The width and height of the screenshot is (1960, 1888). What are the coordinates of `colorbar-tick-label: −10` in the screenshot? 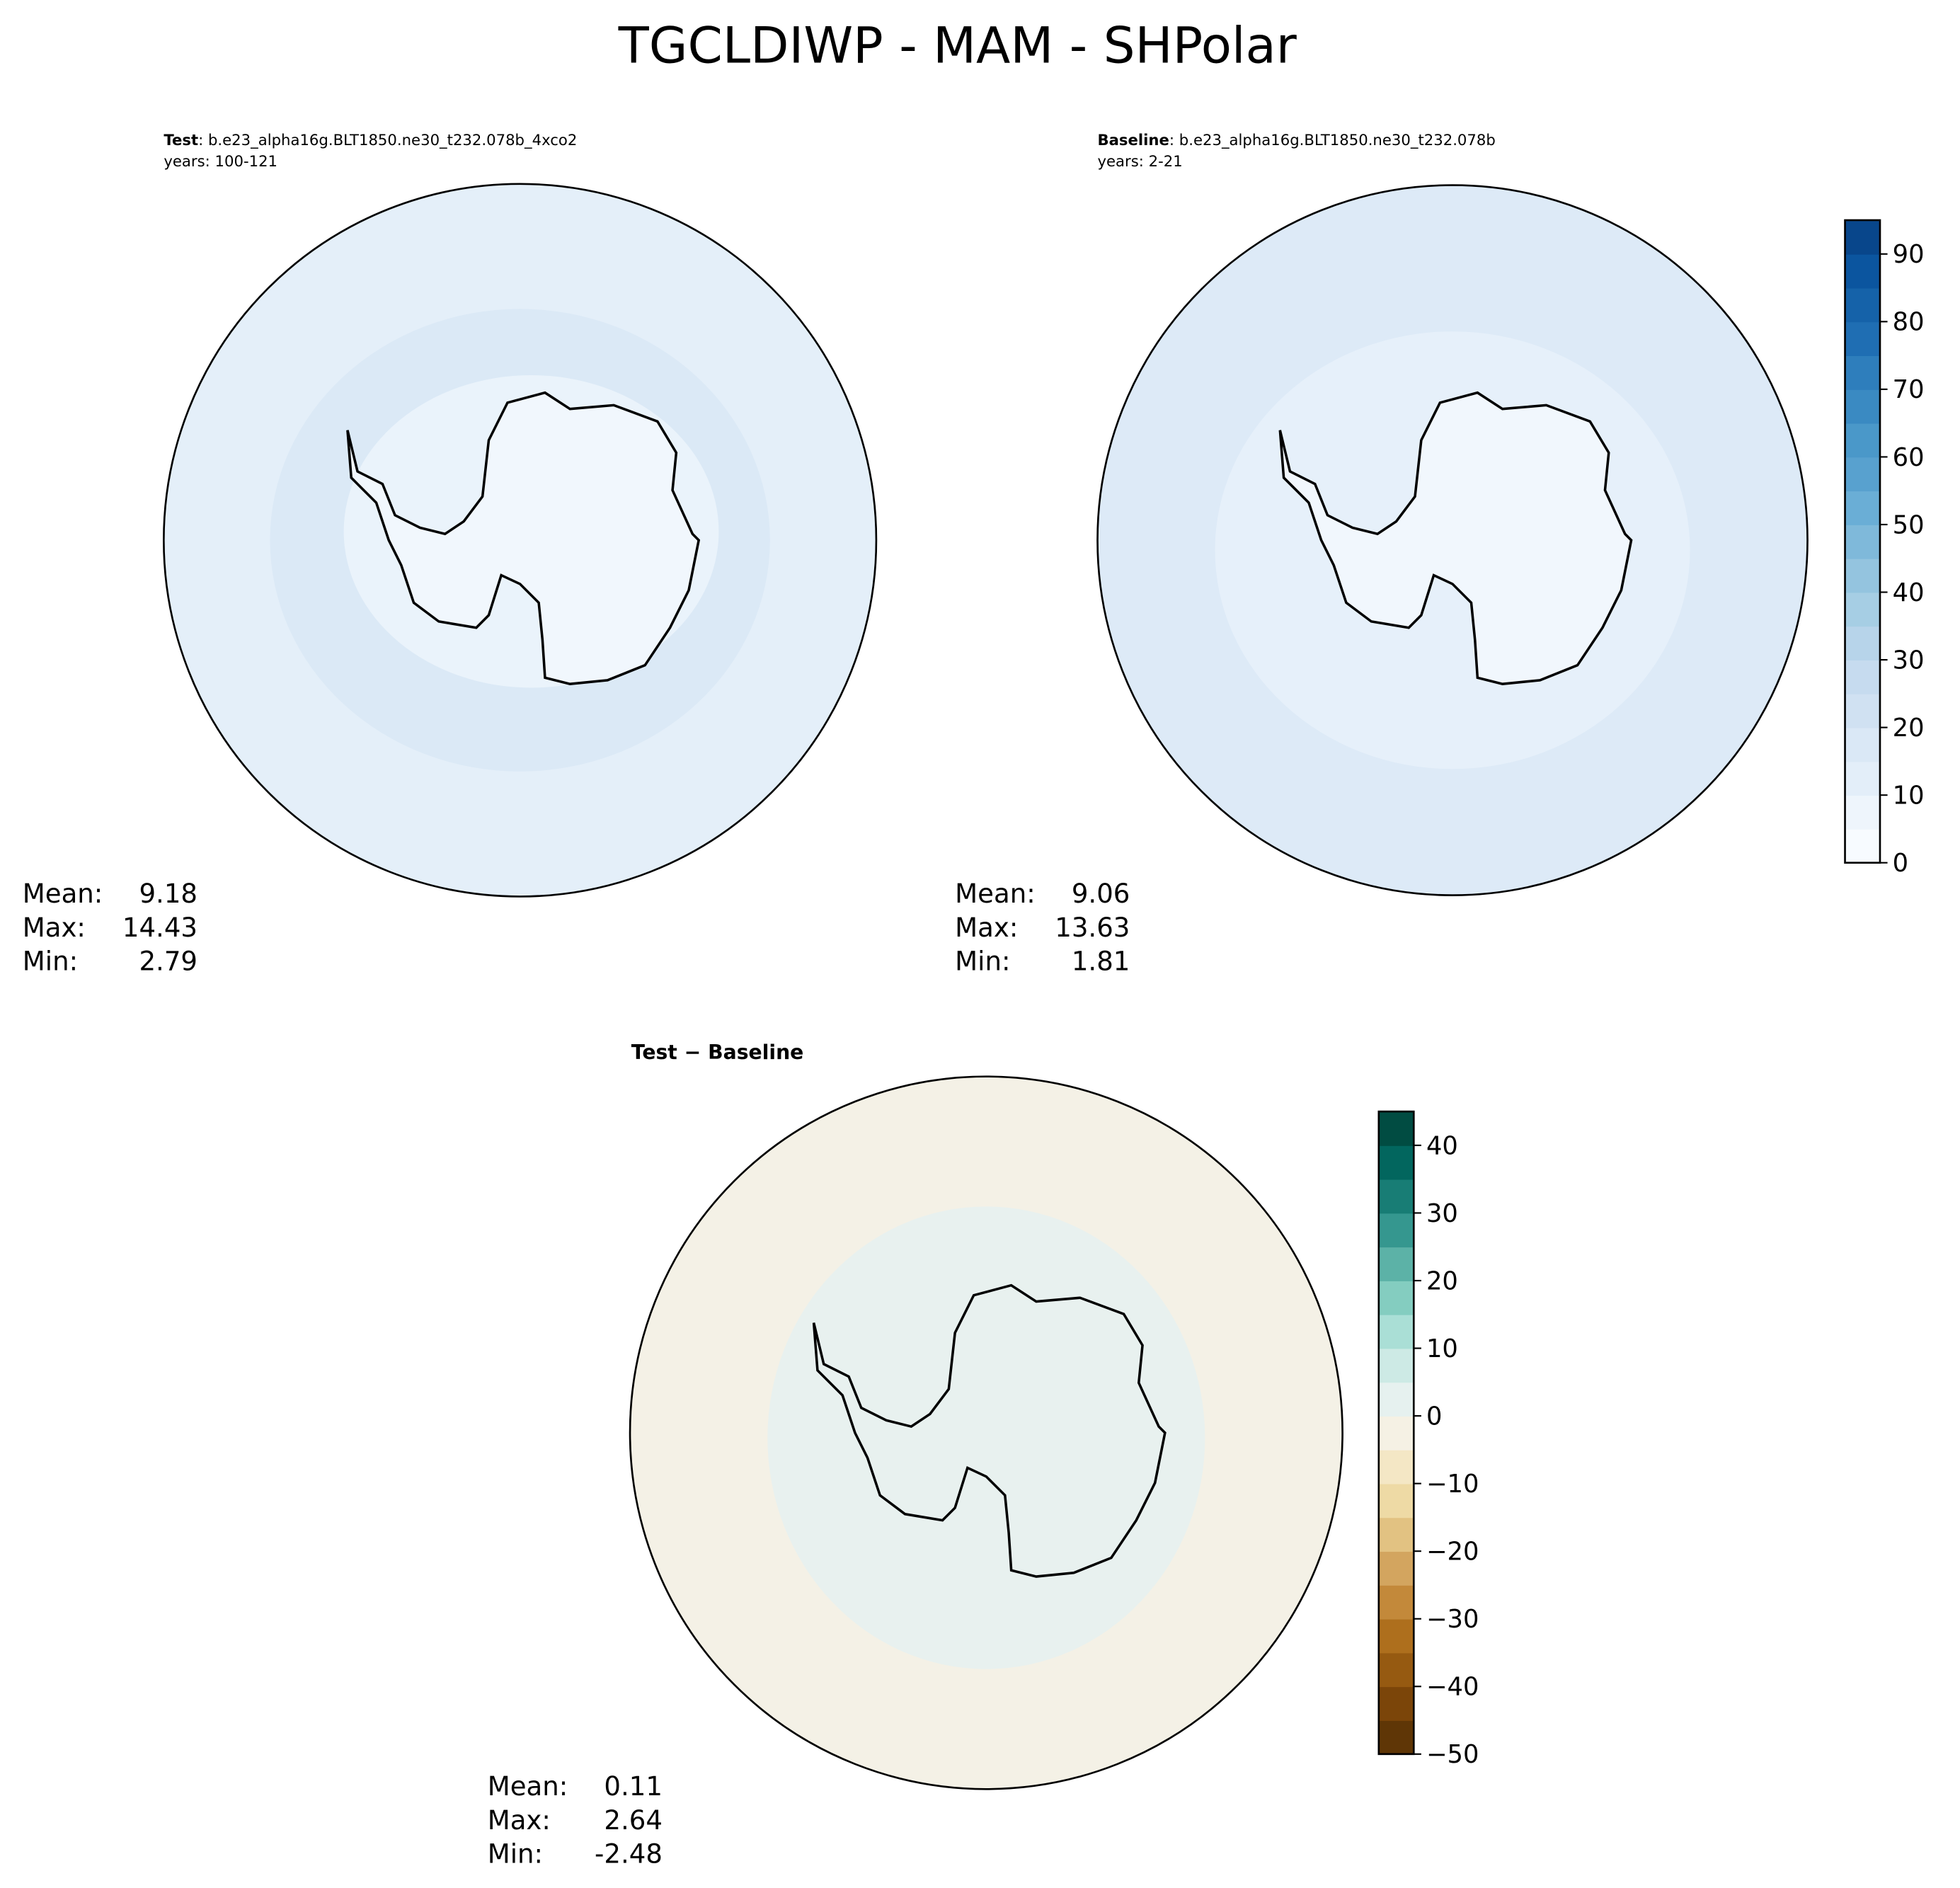 It's located at (1452, 1485).